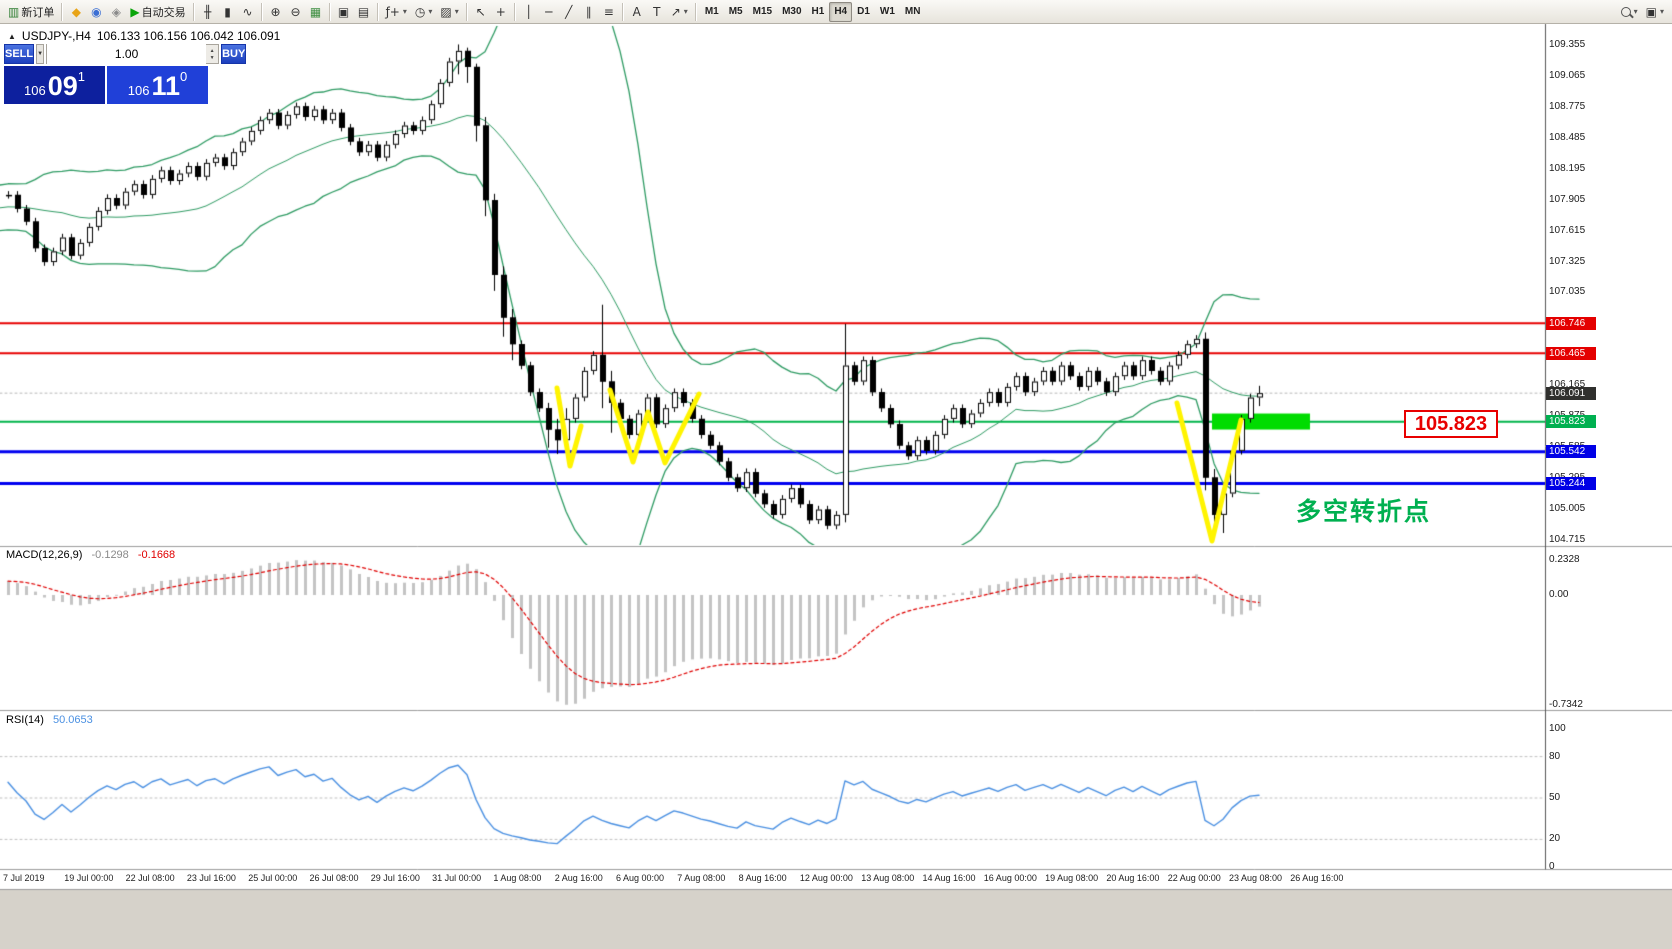 The width and height of the screenshot is (1672, 949). I want to click on channel-icon: ∥, so click(588, 11).